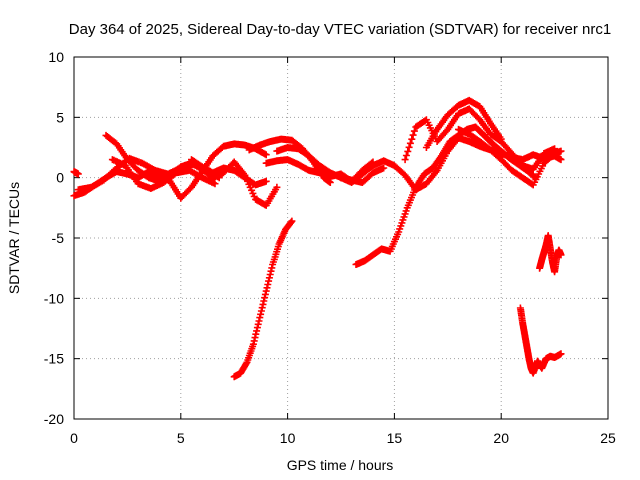 The image size is (640, 480). I want to click on x-tick-label: 10, so click(288, 438).